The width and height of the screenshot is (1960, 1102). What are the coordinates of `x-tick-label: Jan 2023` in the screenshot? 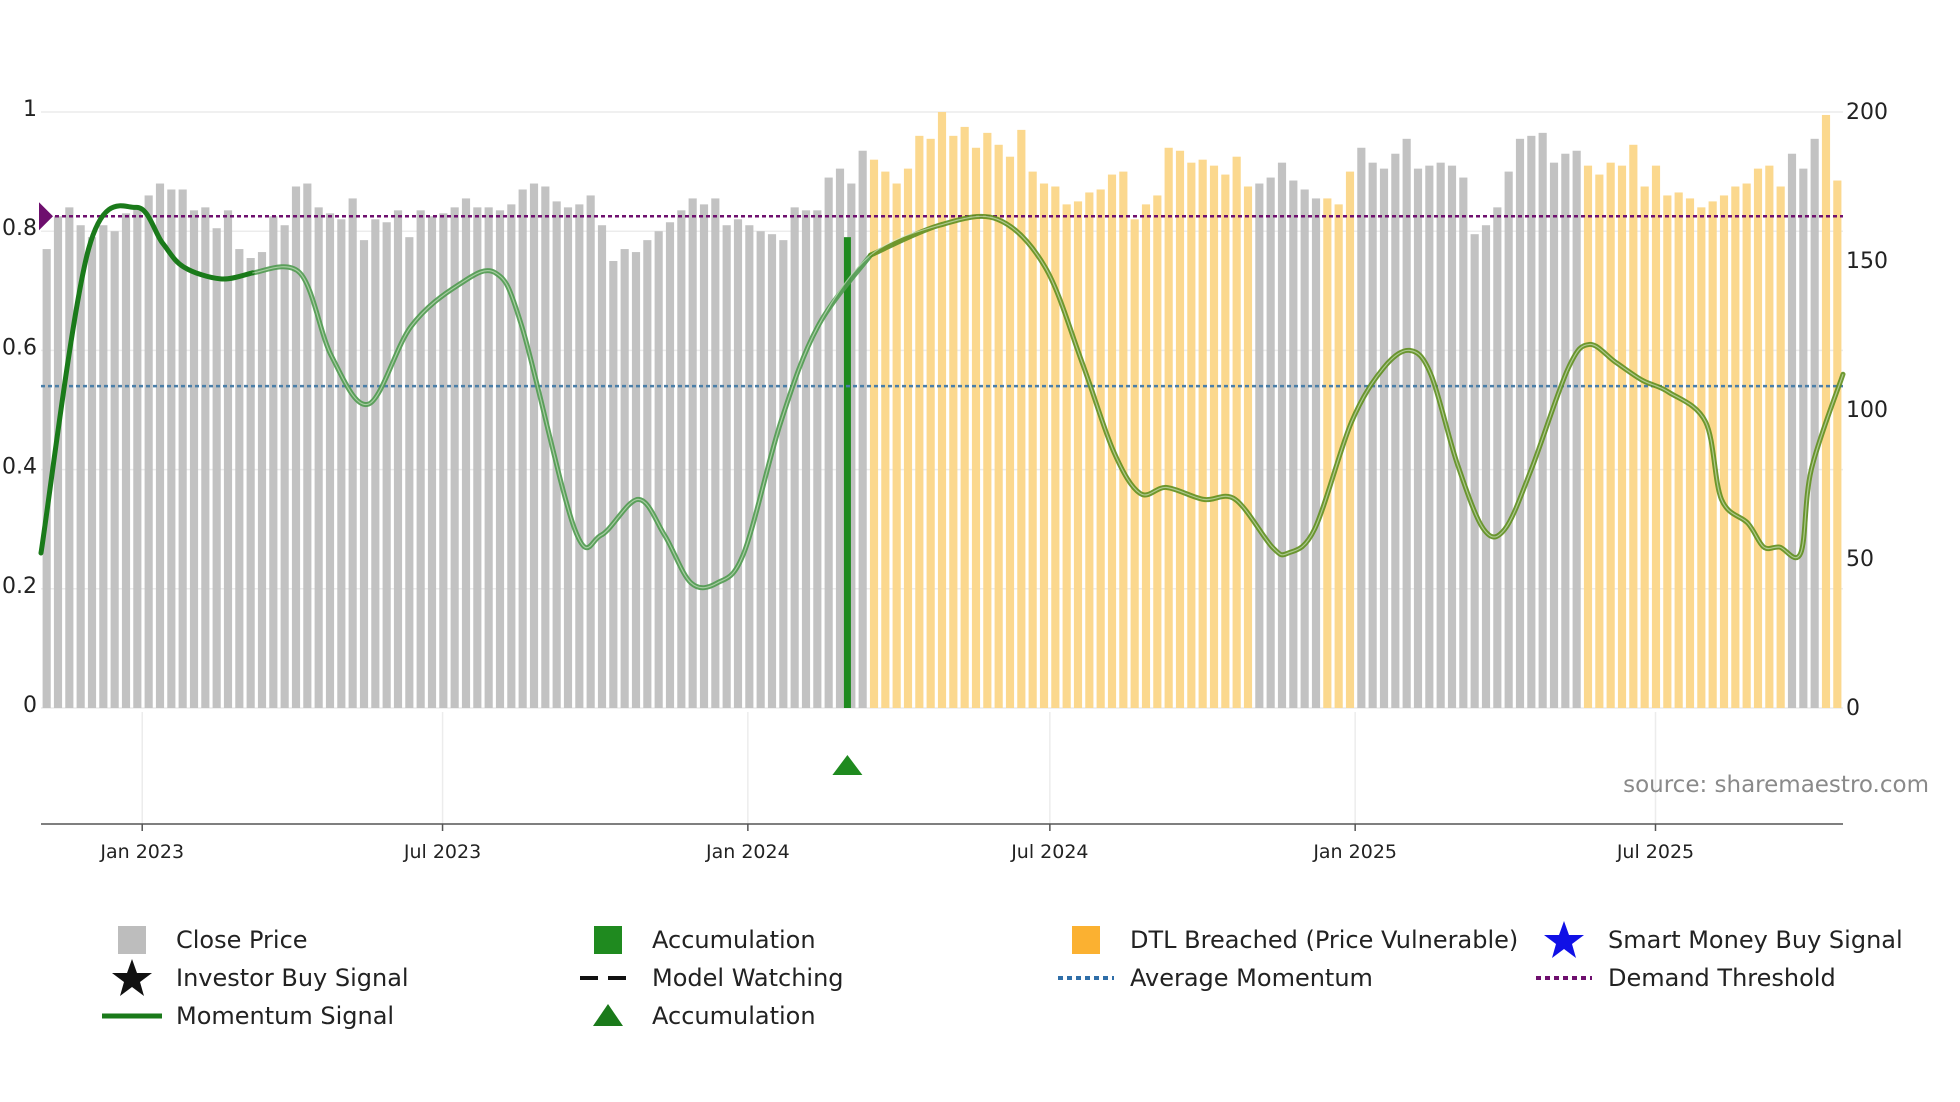 It's located at (141, 852).